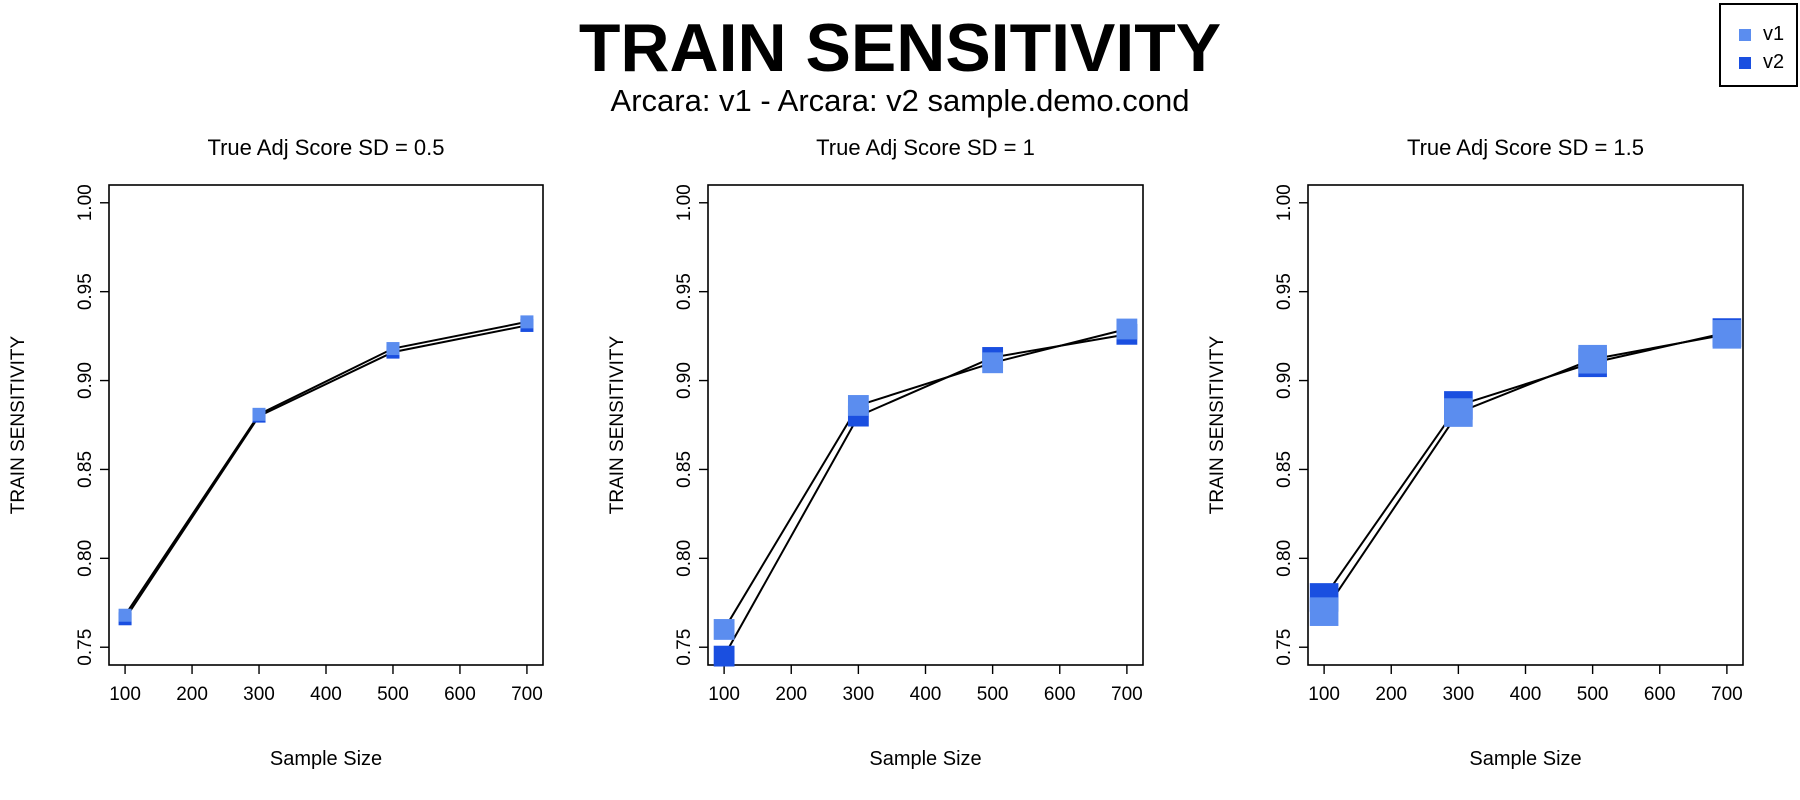  Describe the element at coordinates (1774, 34) in the screenshot. I see `legend-label-v1: v1` at that location.